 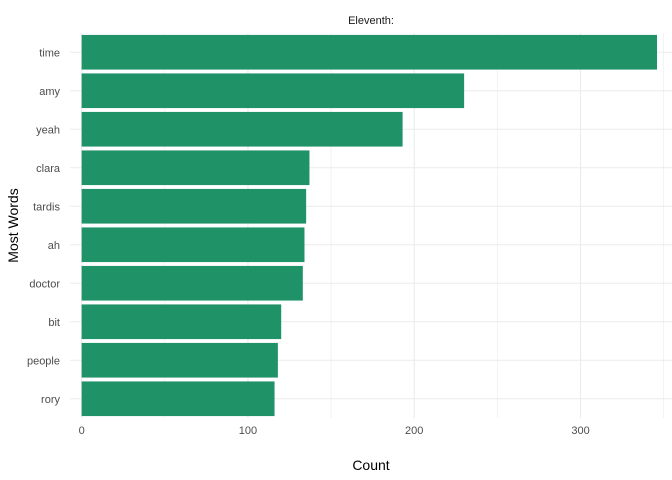 What do you see at coordinates (273, 91) in the screenshot?
I see `bar-amy` at bounding box center [273, 91].